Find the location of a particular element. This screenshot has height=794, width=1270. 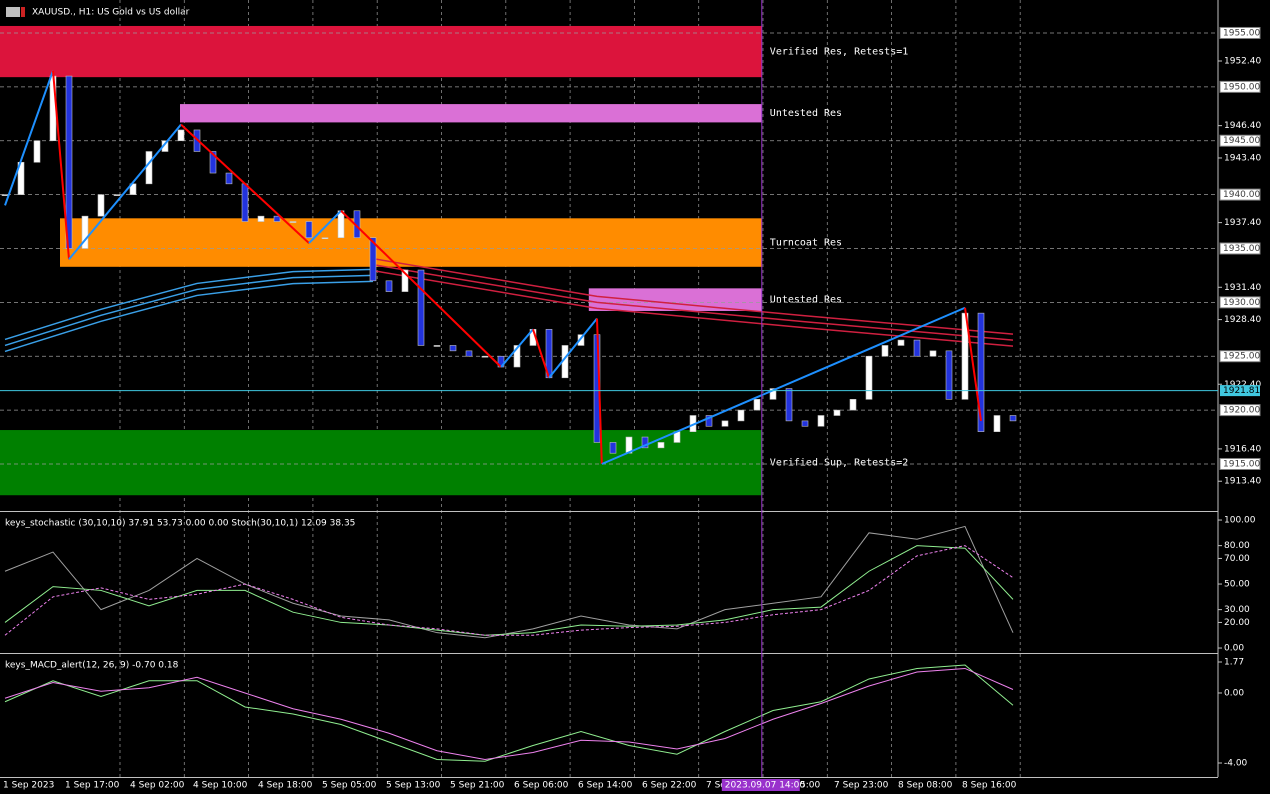

zone-label: Turncoat Res is located at coordinates (806, 243).